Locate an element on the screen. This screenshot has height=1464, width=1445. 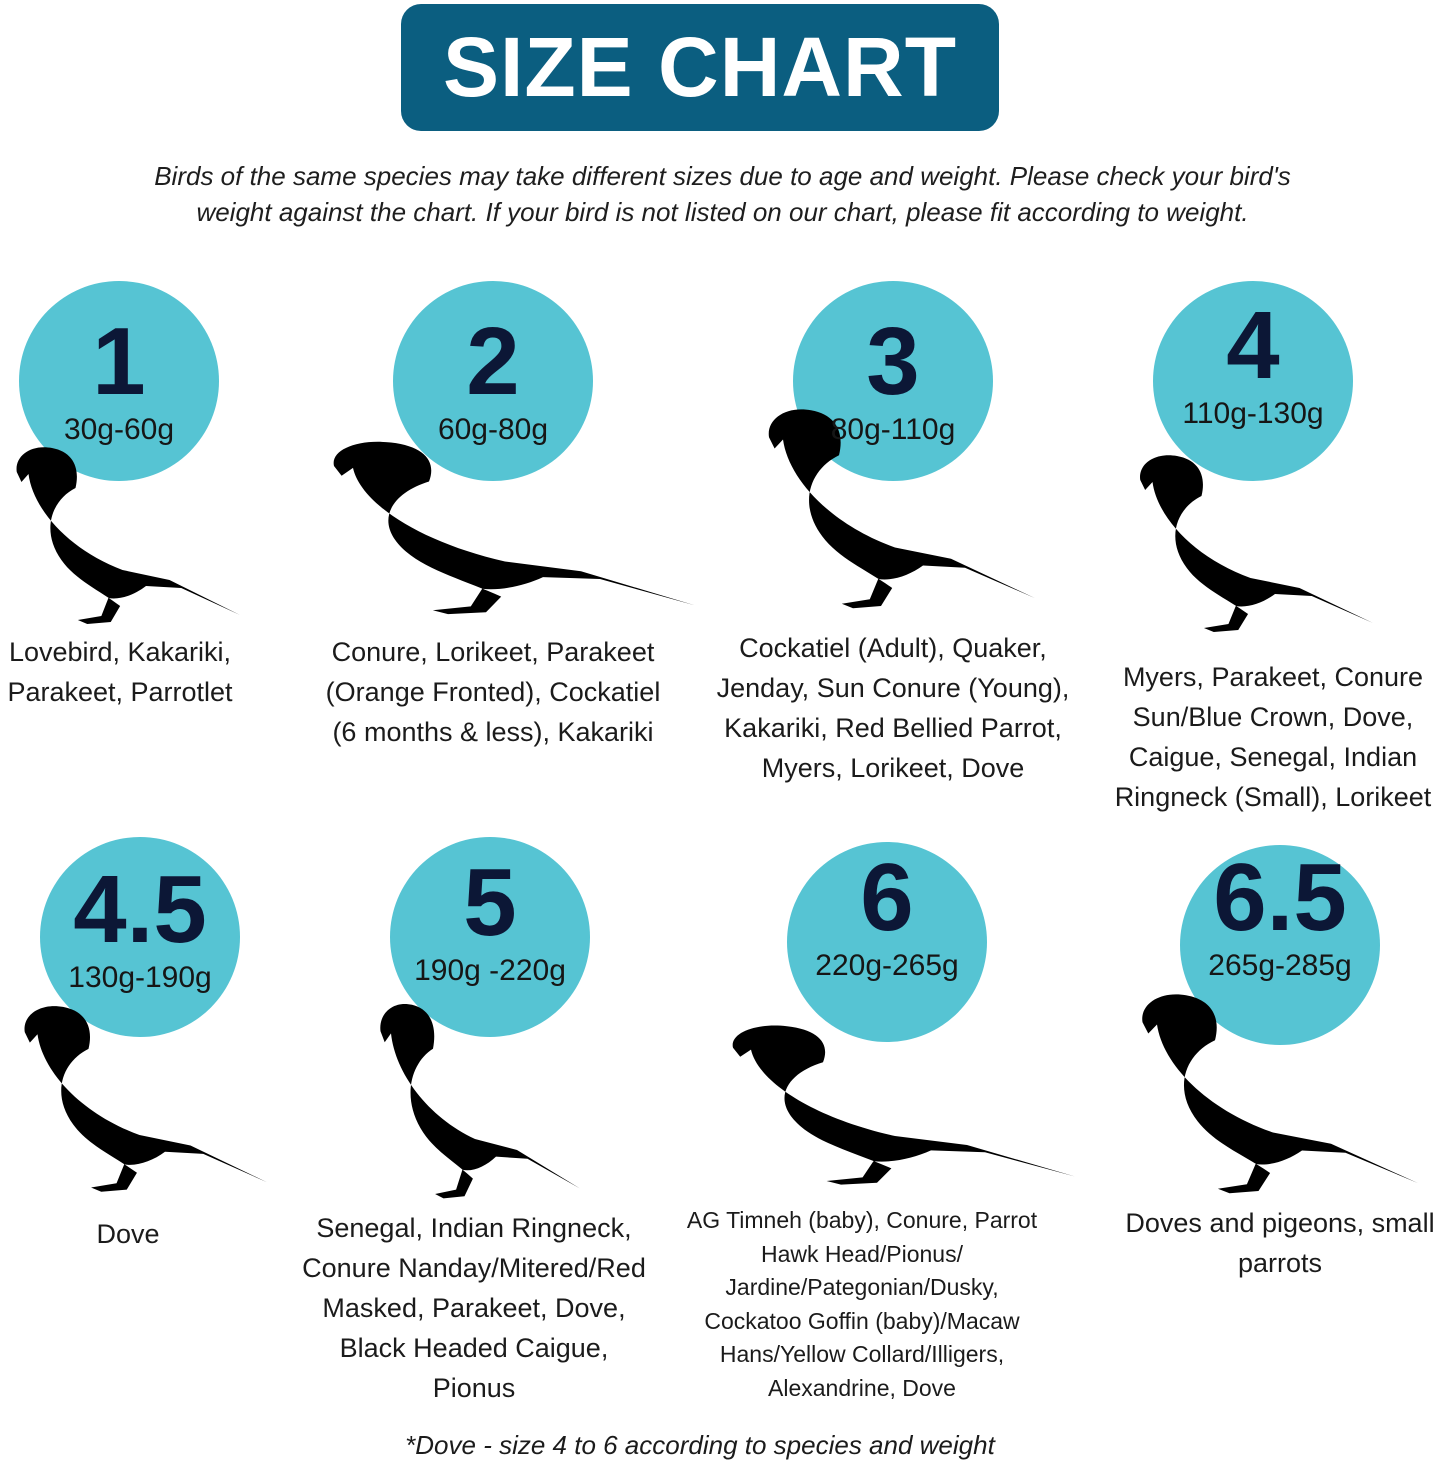
weight-range: 60g-80g is located at coordinates (493, 429).